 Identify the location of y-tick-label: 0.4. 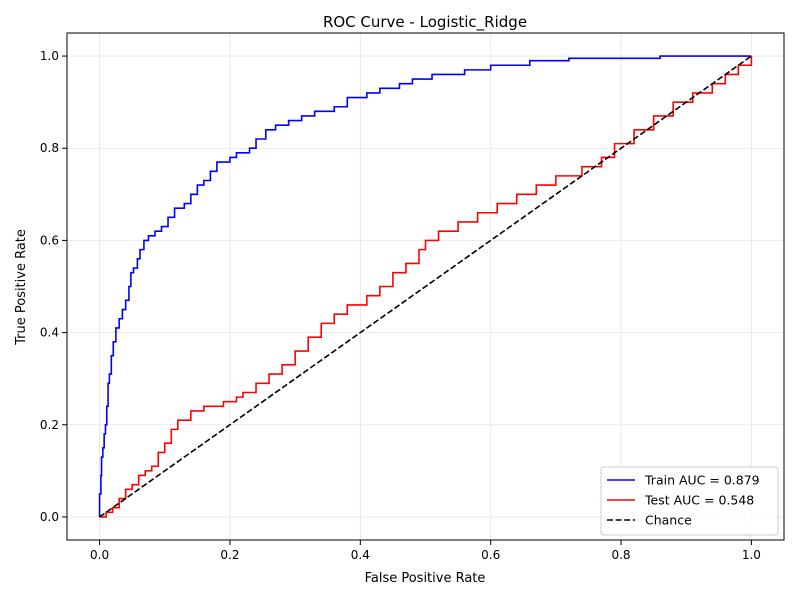
(49, 333).